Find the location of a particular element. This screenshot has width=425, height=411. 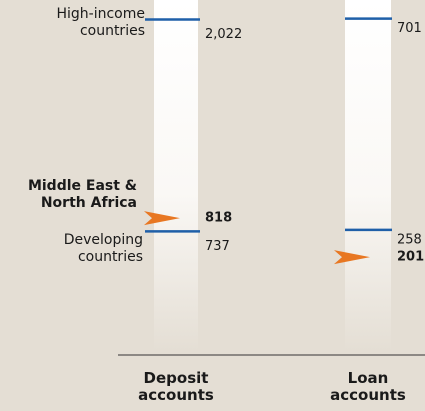

series-label: High-income countries is located at coordinates (100, 22).